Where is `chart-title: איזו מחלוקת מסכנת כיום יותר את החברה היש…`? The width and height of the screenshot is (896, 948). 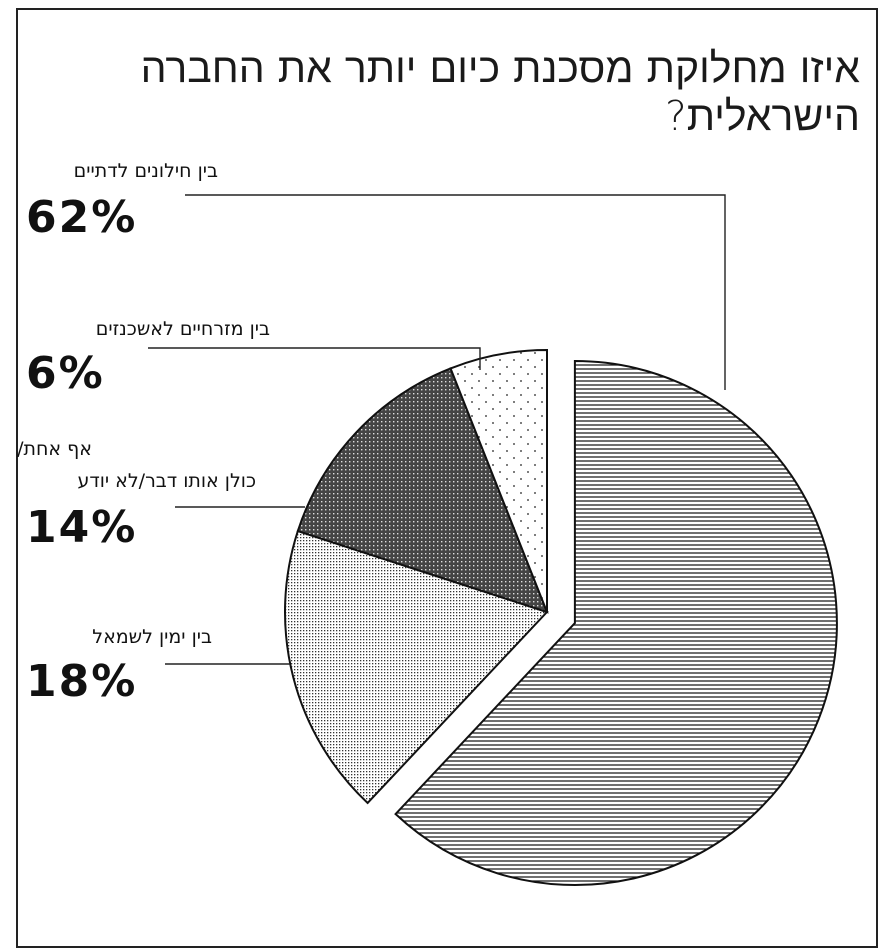 chart-title: איזו מחלוקת מסכנת כיום יותר את החברה היש… is located at coordinates (500, 92).